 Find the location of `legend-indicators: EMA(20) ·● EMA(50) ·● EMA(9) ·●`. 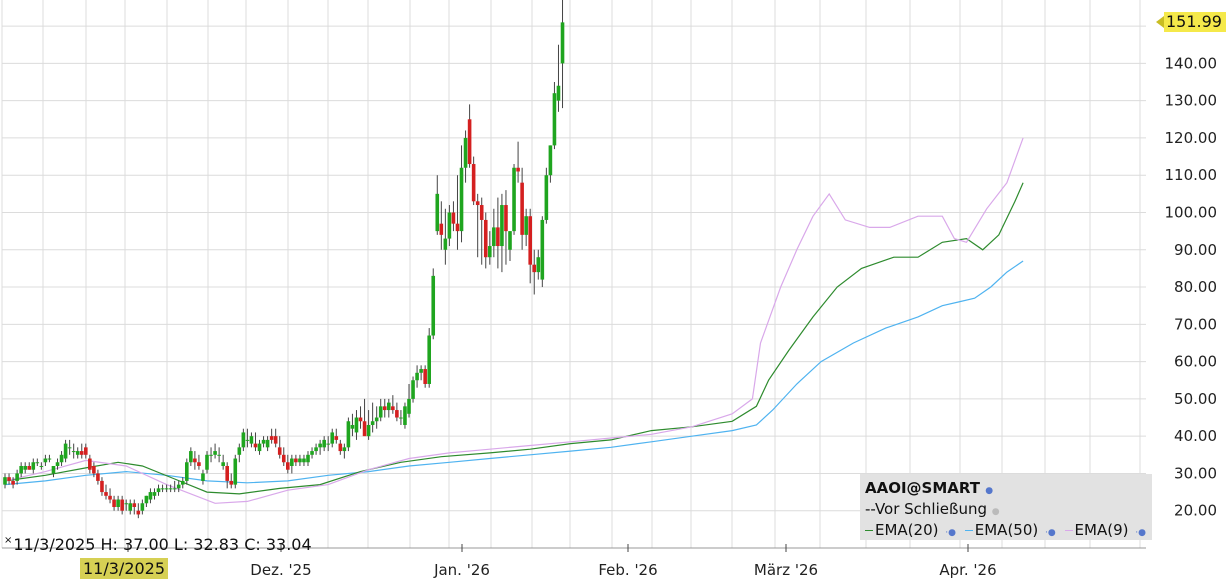

legend-indicators: EMA(20) ·● EMA(50) ·● EMA(9) ·● is located at coordinates (1007, 530).